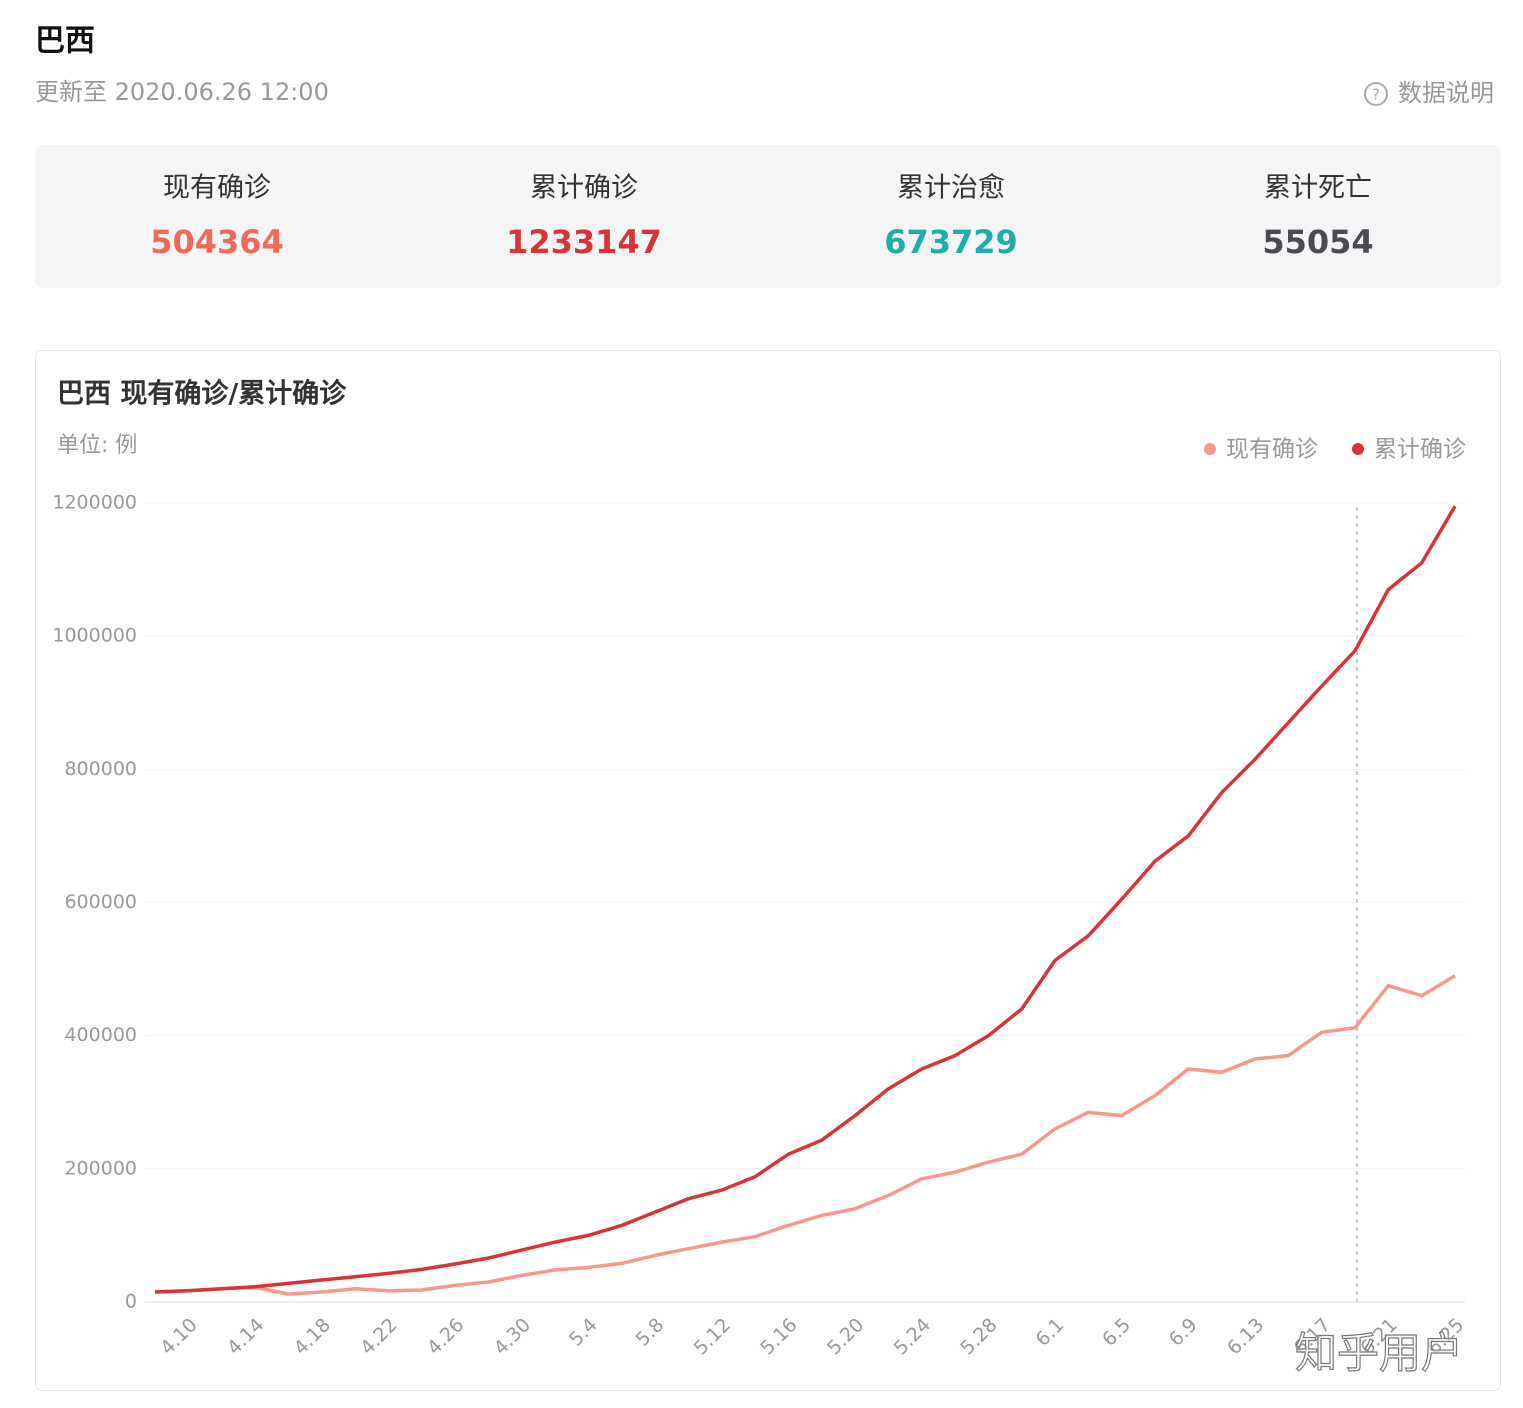 The width and height of the screenshot is (1523, 1408). I want to click on watermark: 知乎用户, so click(1379, 1353).